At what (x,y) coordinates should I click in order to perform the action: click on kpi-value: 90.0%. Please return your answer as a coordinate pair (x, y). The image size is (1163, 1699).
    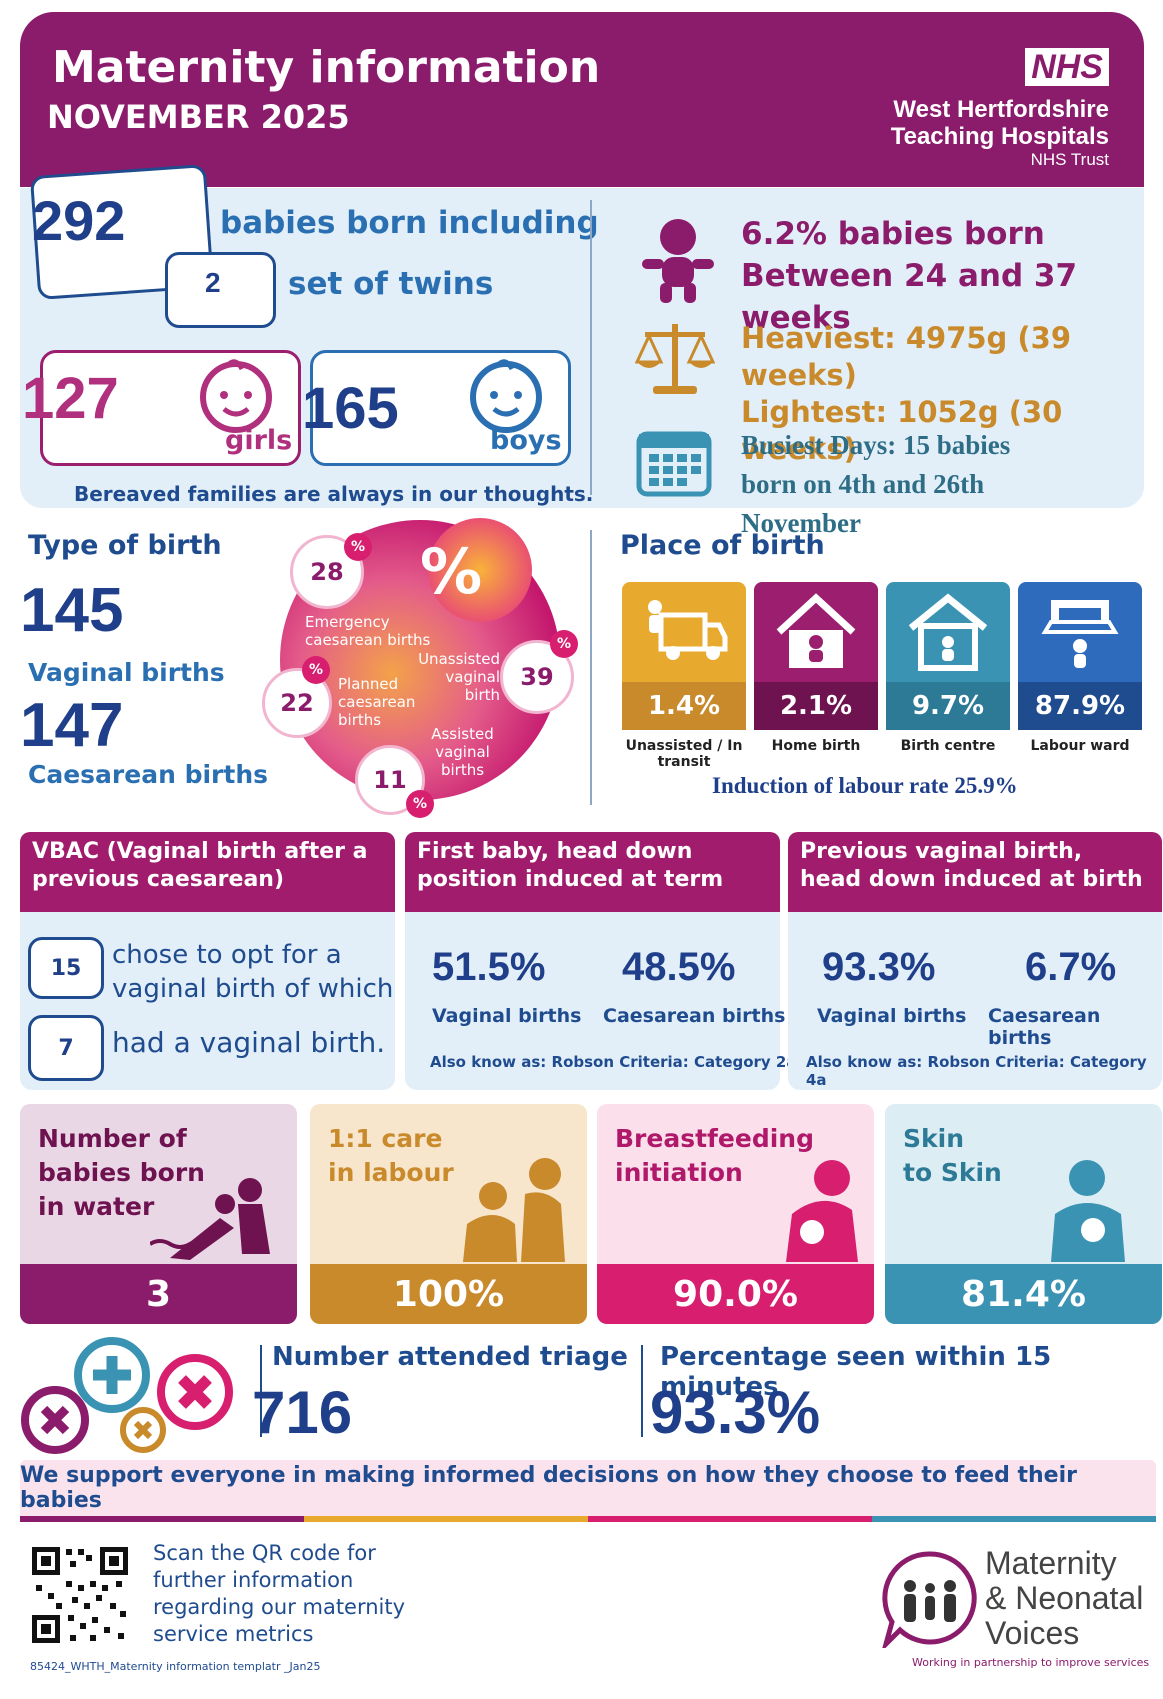
    Looking at the image, I should click on (735, 1294).